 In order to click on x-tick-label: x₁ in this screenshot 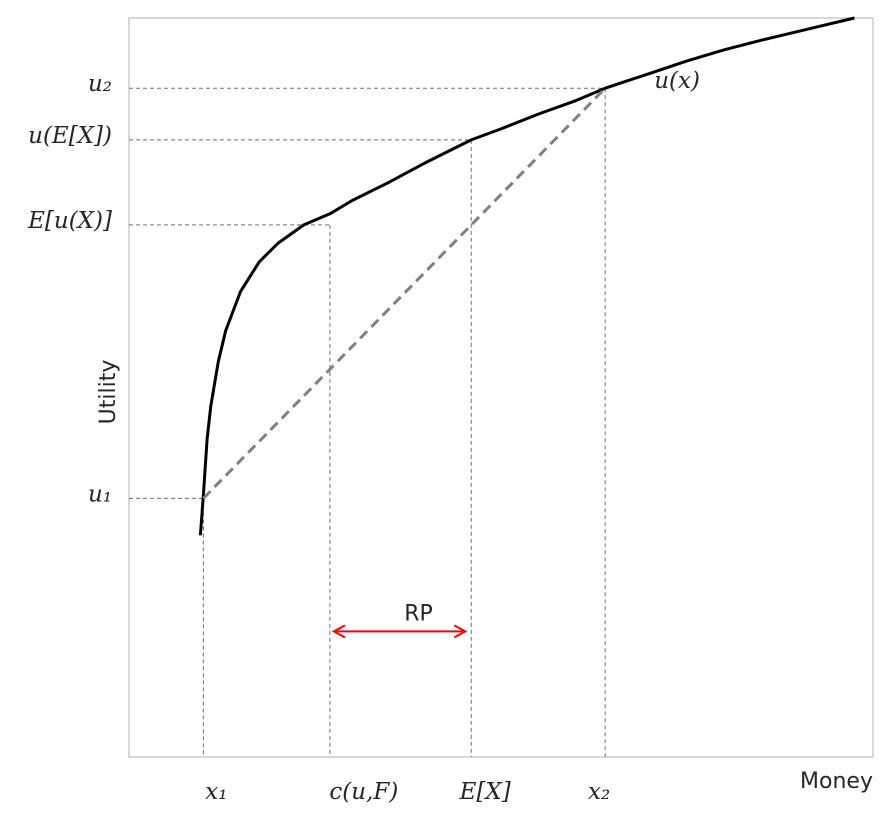, I will do `click(216, 792)`.